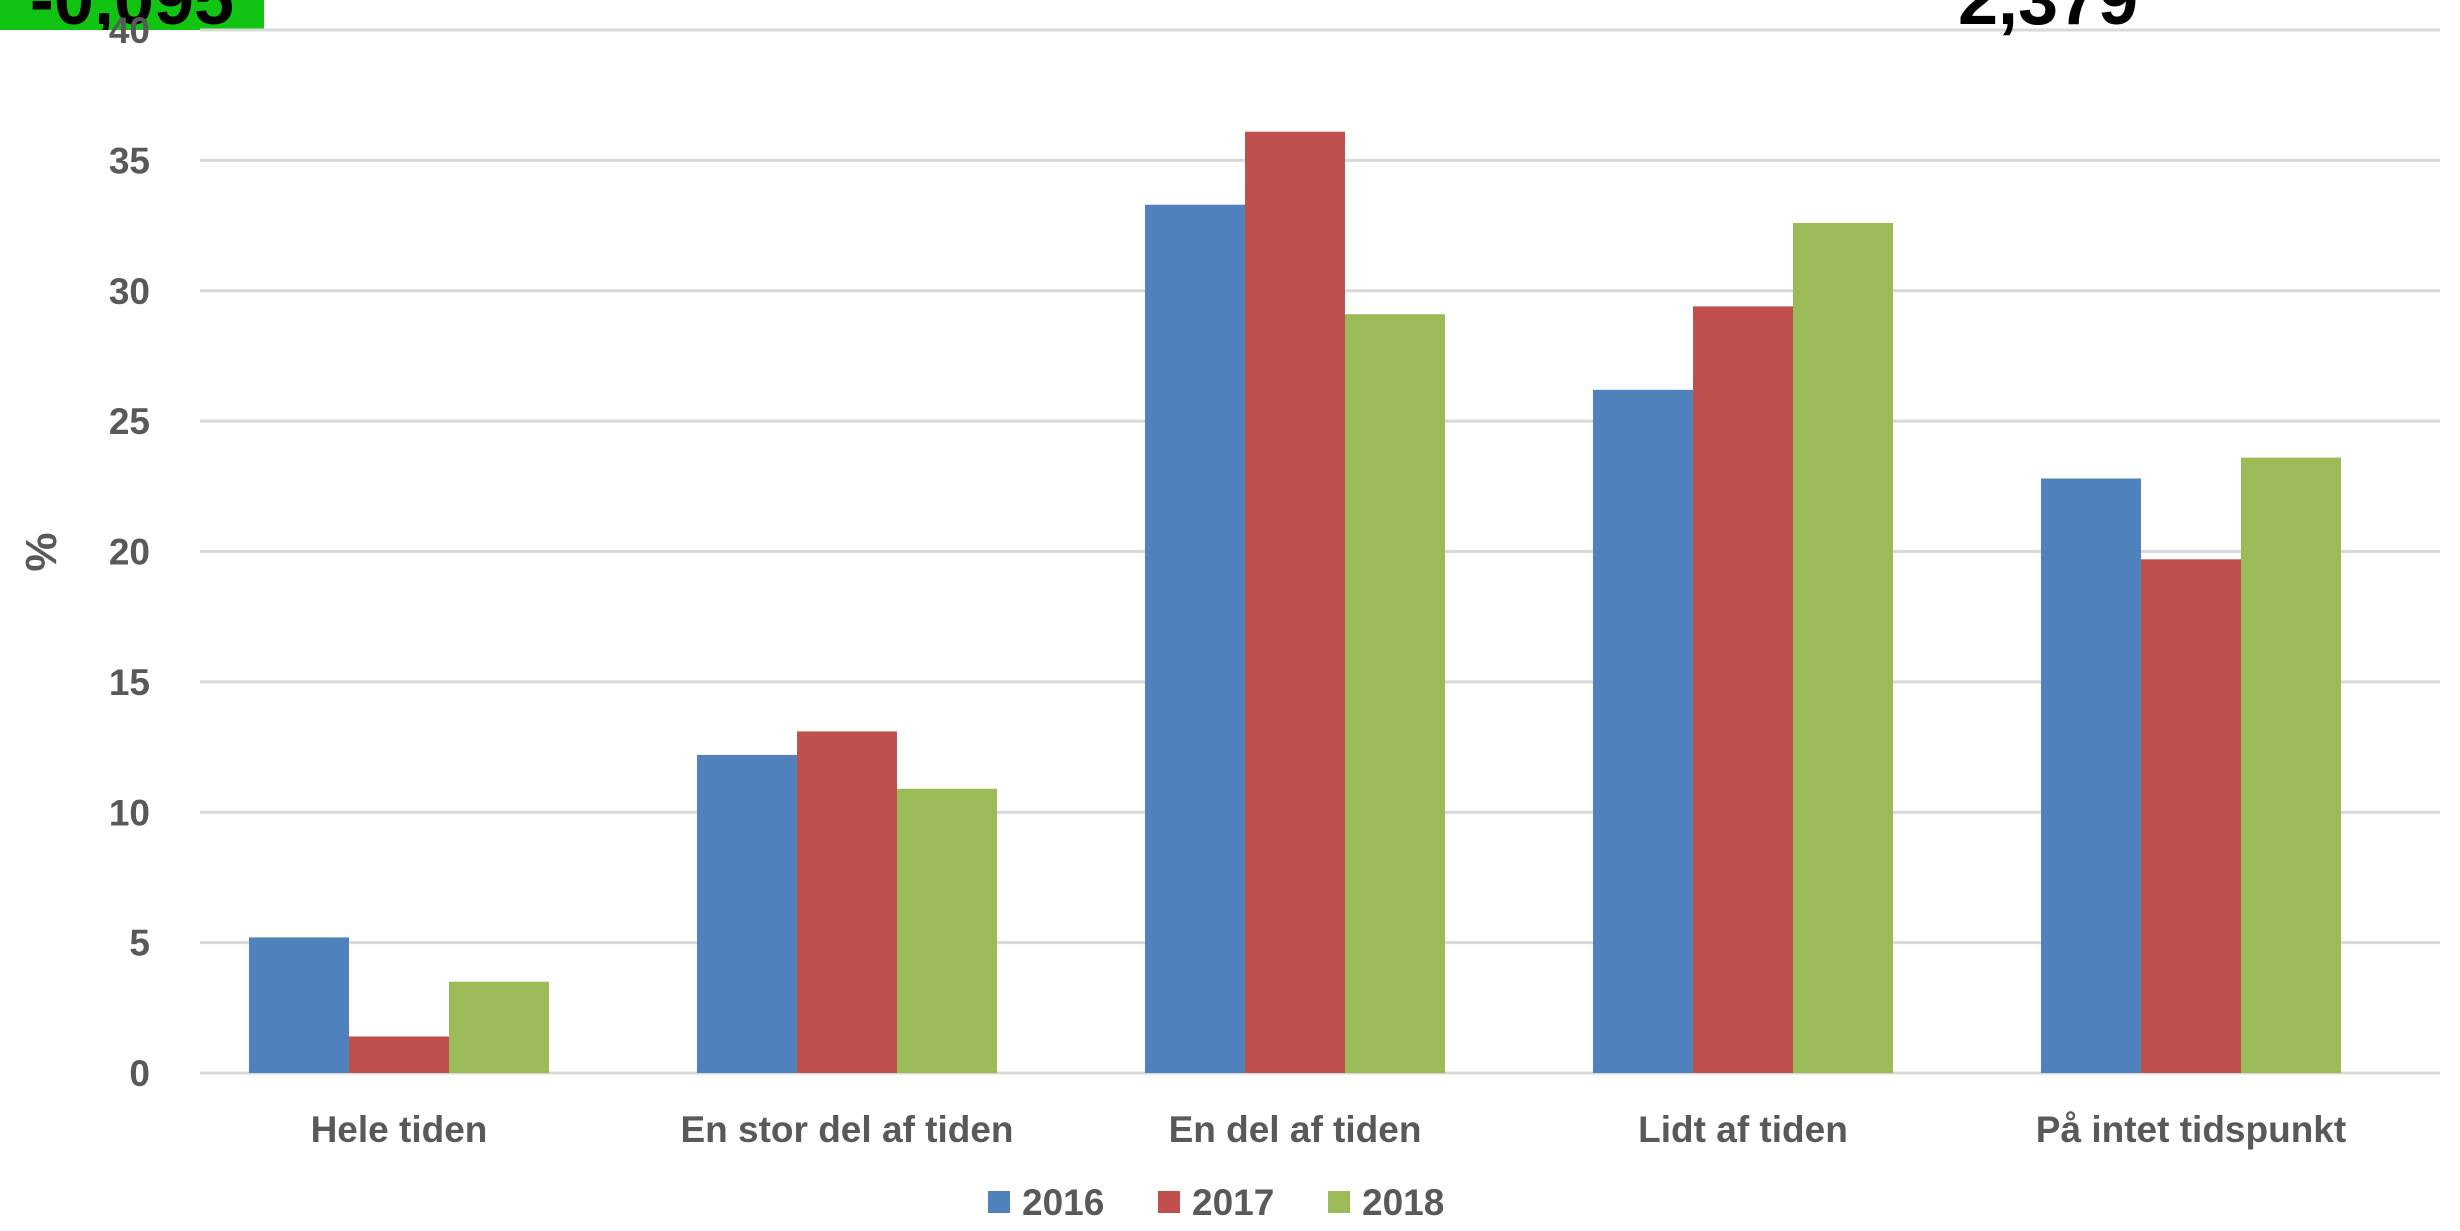 The width and height of the screenshot is (2460, 1231). Describe the element at coordinates (1169, 1202) in the screenshot. I see `legend-swatch-2017` at that location.